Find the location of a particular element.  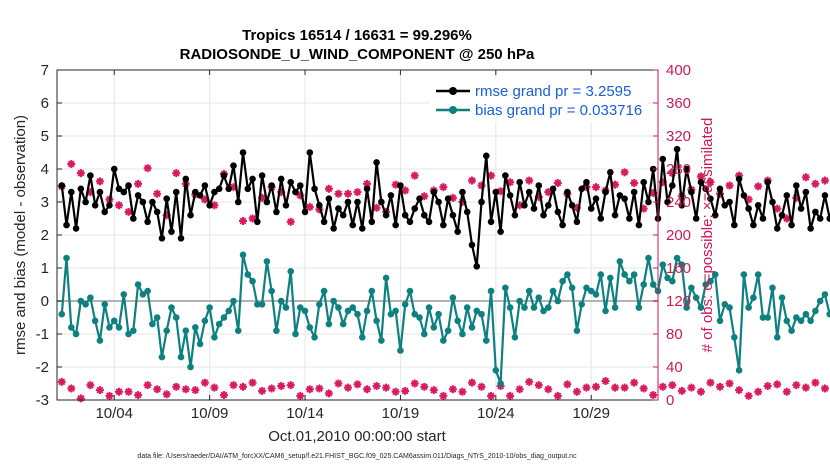

y-right-tick-label: 400 is located at coordinates (678, 70).